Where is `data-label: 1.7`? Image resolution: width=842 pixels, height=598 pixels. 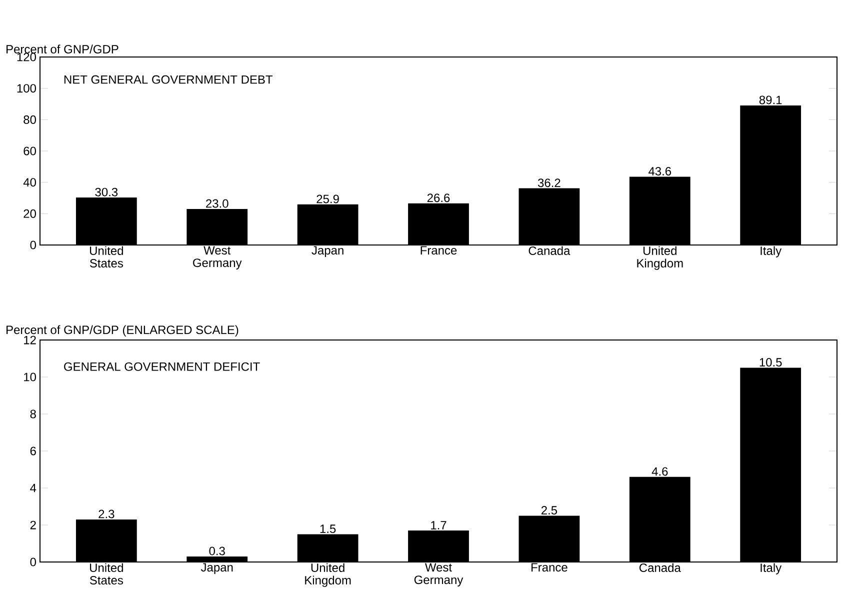
data-label: 1.7 is located at coordinates (438, 525).